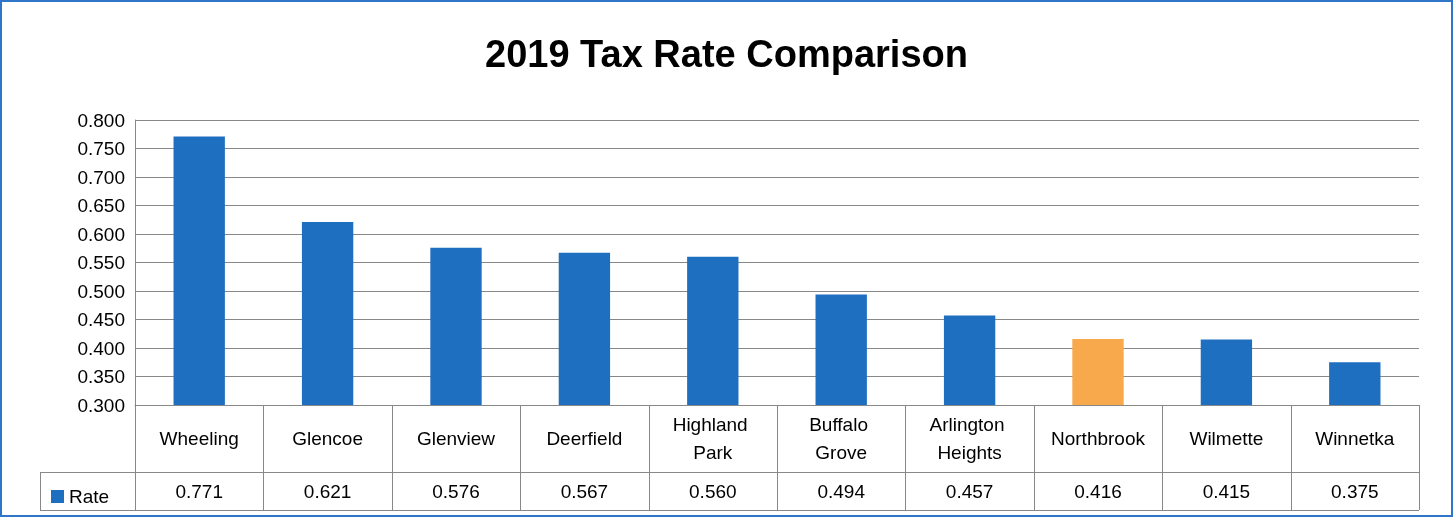 The image size is (1453, 517). I want to click on y-tick-label: 0.800, so click(101, 120).